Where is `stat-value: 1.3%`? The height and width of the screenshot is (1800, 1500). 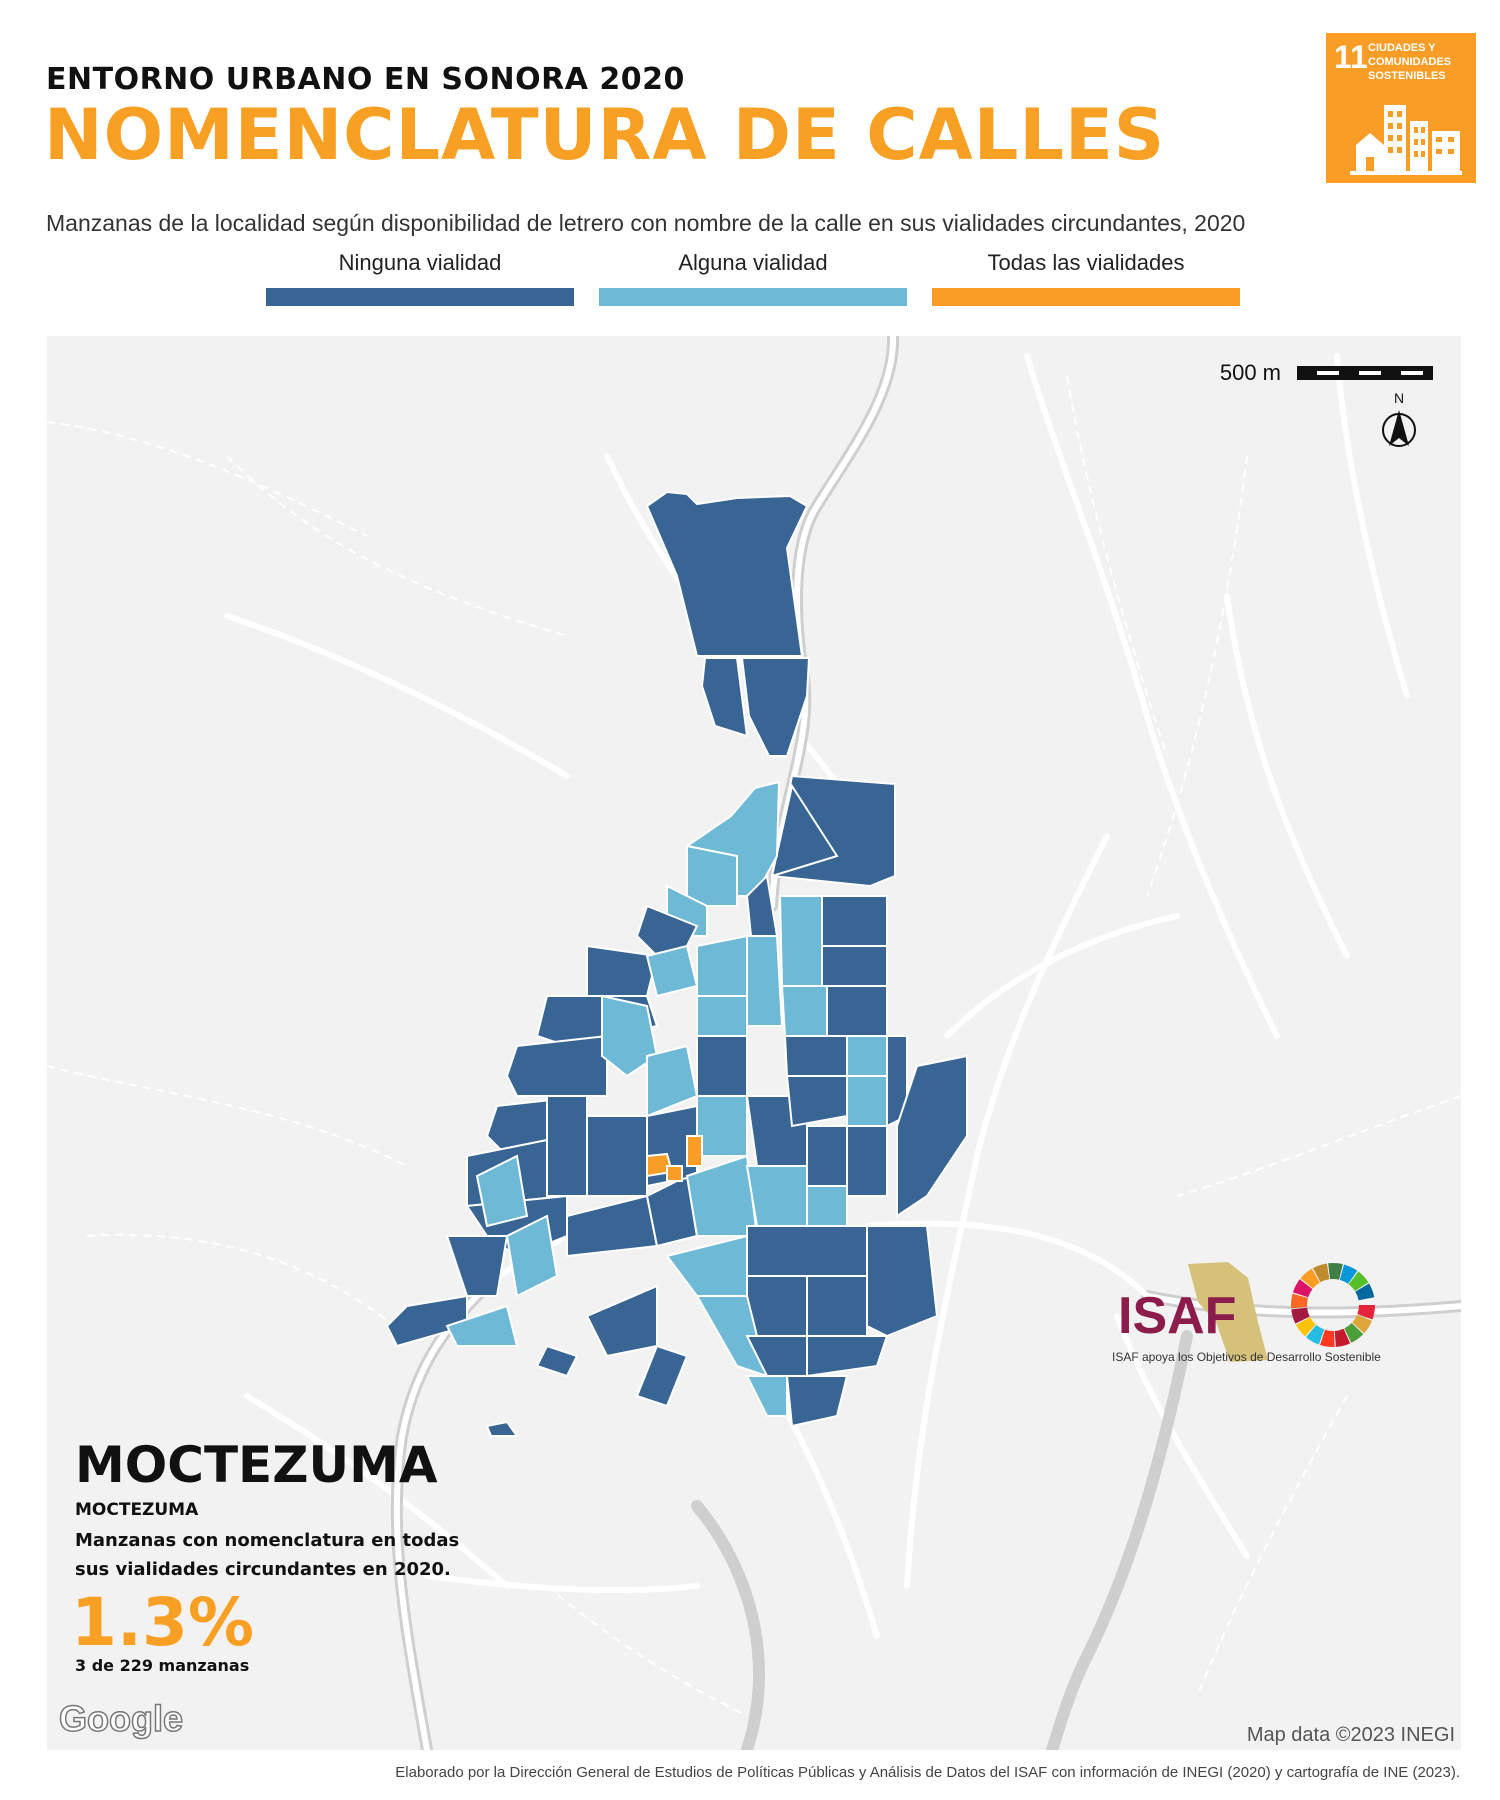
stat-value: 1.3% is located at coordinates (163, 1622).